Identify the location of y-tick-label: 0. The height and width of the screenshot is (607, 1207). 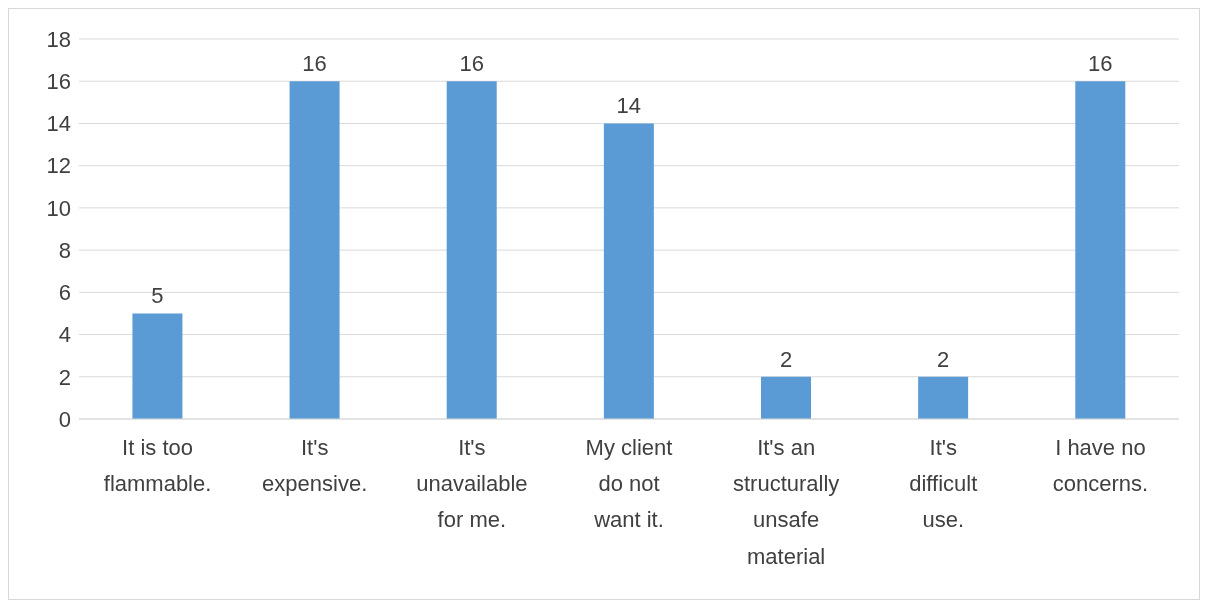
(64, 419).